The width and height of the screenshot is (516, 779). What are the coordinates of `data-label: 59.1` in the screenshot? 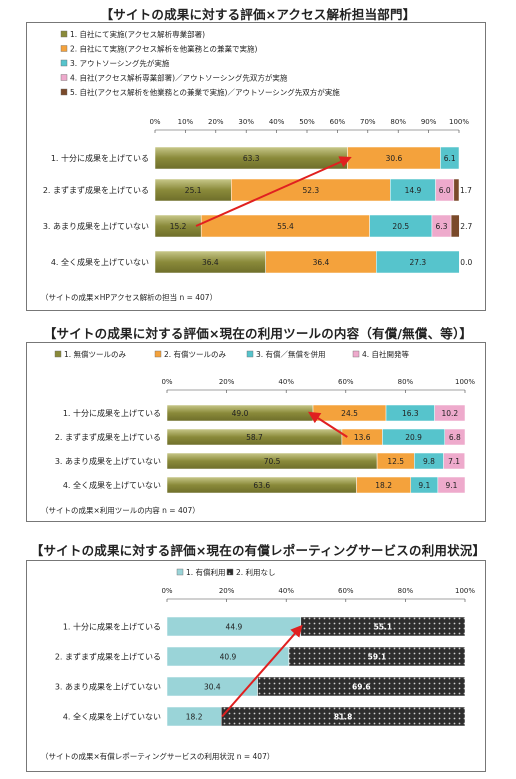 It's located at (377, 657).